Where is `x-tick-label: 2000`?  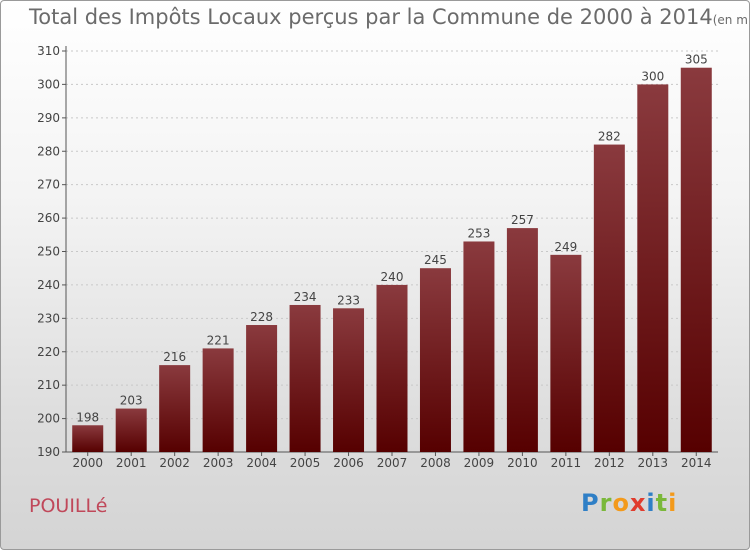
x-tick-label: 2000 is located at coordinates (87, 463).